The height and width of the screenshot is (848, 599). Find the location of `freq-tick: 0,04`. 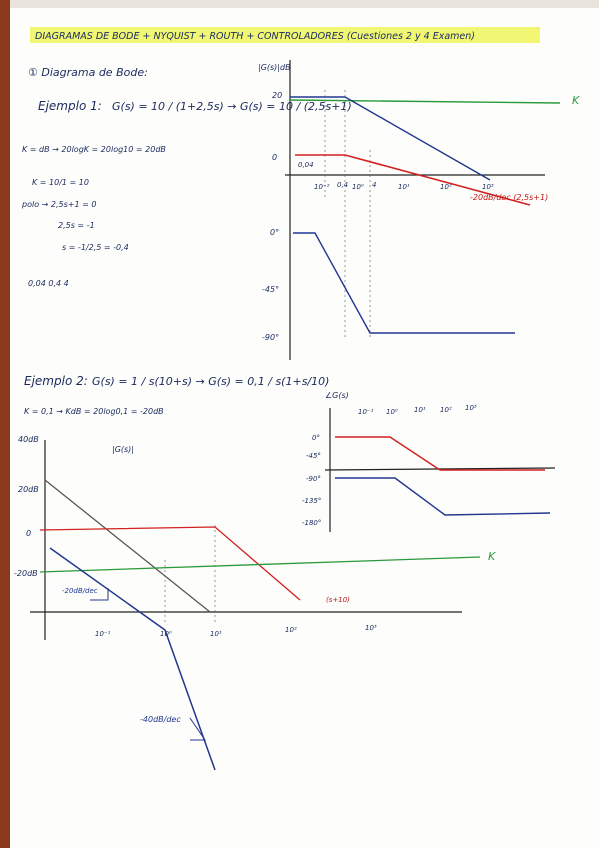

freq-tick: 0,04 is located at coordinates (306, 165).